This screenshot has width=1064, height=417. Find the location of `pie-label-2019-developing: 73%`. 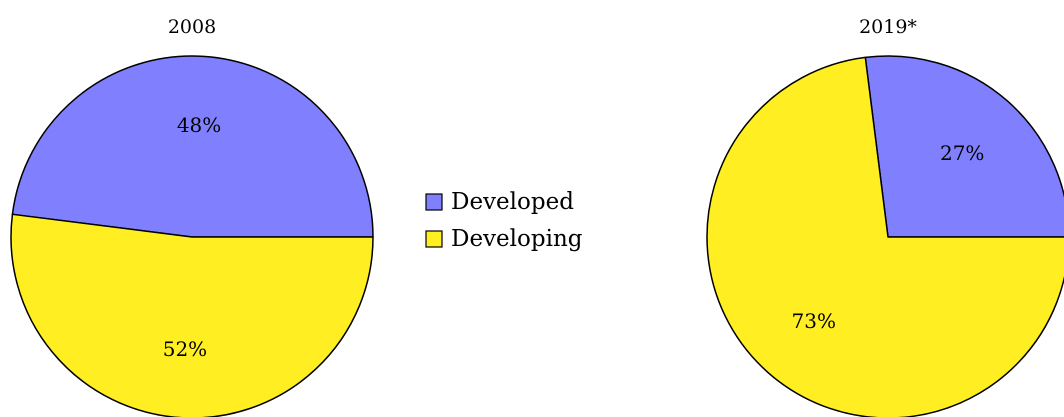

pie-label-2019-developing: 73% is located at coordinates (814, 321).